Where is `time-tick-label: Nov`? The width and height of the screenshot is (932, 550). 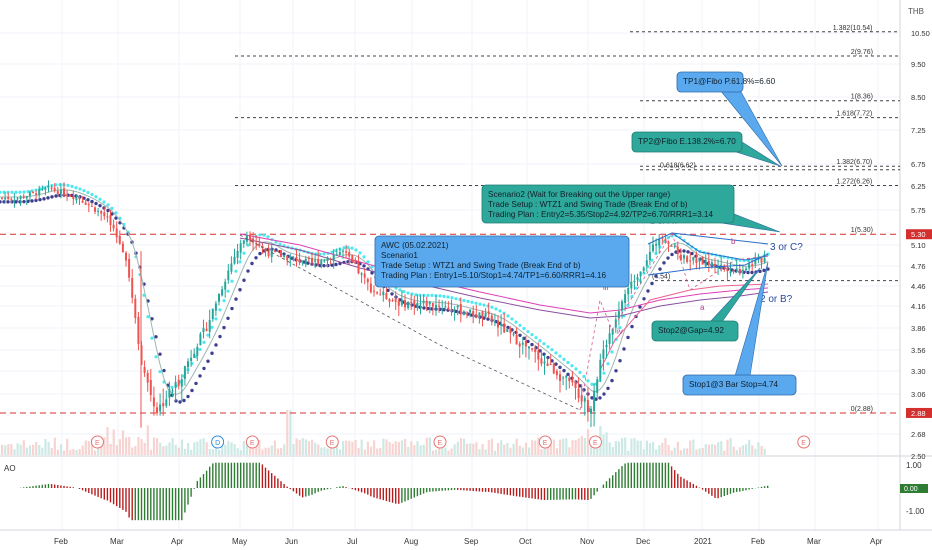
time-tick-label: Nov is located at coordinates (587, 541).